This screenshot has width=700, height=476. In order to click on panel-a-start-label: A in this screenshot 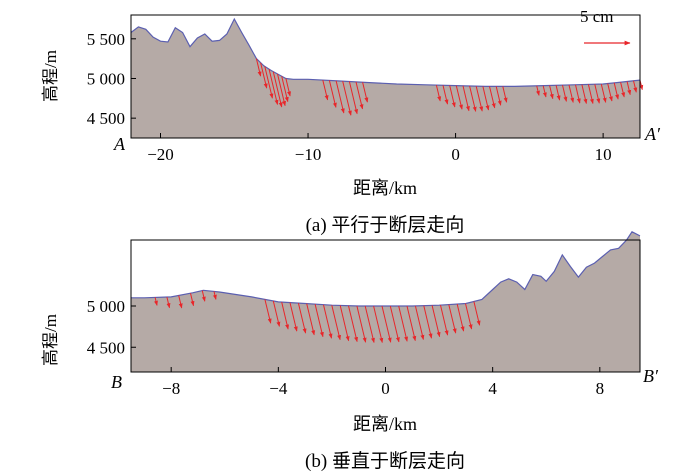, I will do `click(119, 144)`.